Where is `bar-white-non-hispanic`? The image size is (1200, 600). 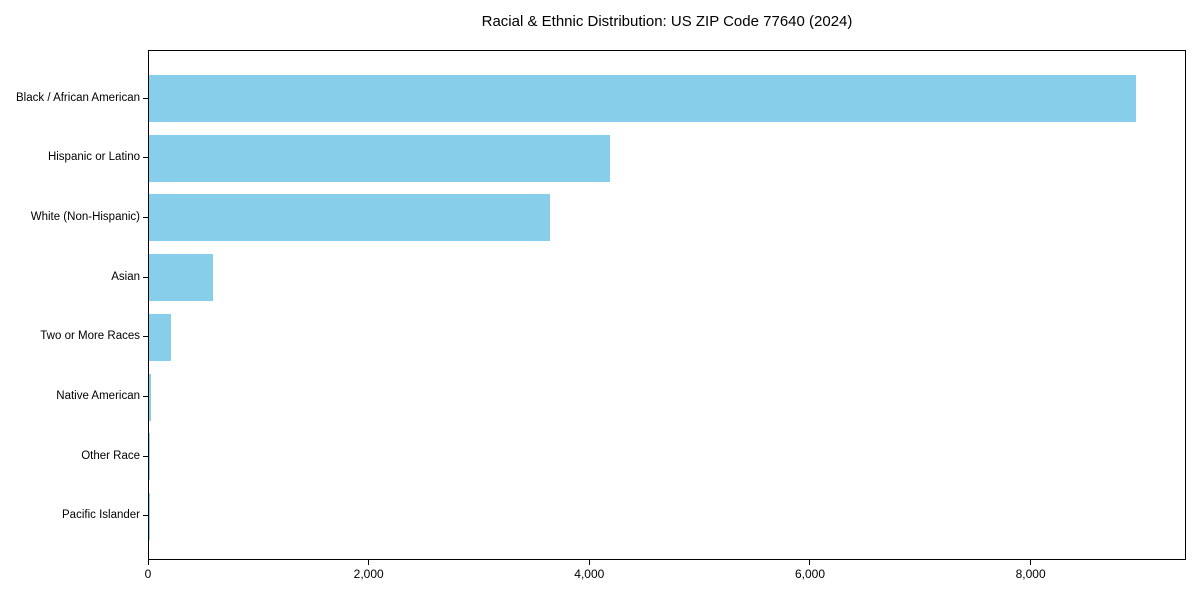 bar-white-non-hispanic is located at coordinates (349, 218).